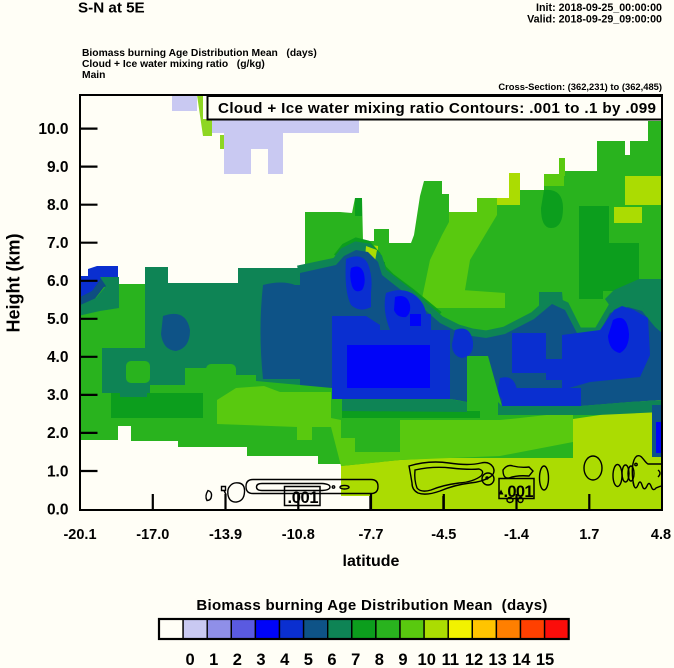 This screenshot has width=674, height=668. I want to click on svg-text: 11, so click(450, 659).